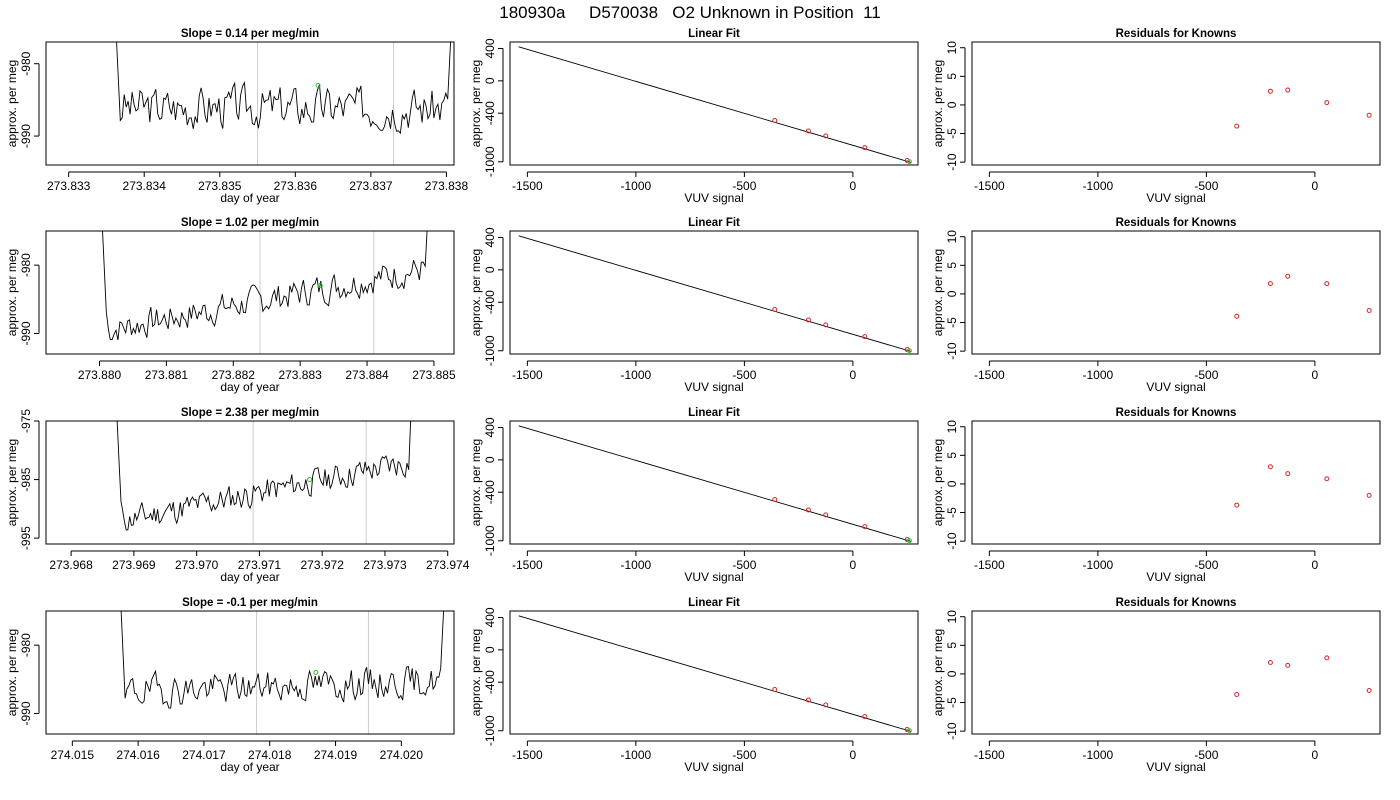 This screenshot has width=1400, height=800. Describe the element at coordinates (1176, 413) in the screenshot. I see `panel-title: Residuals for Knowns` at that location.